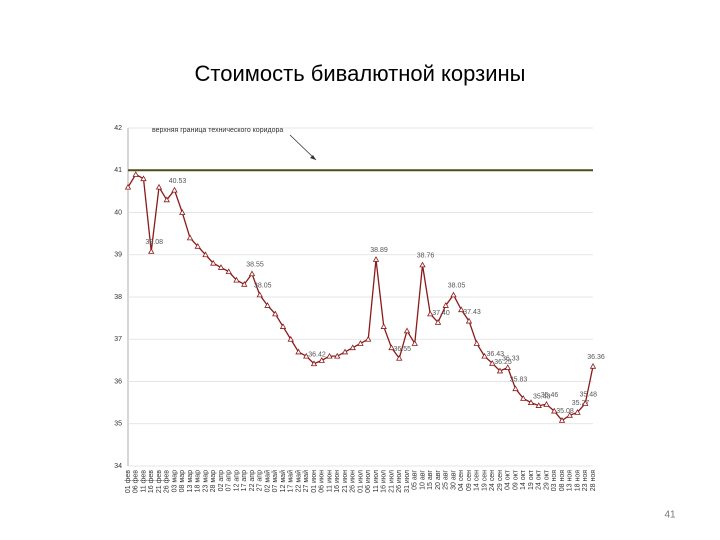 The image size is (720, 540). Describe the element at coordinates (379, 250) in the screenshot. I see `data-label: 38.89` at that location.